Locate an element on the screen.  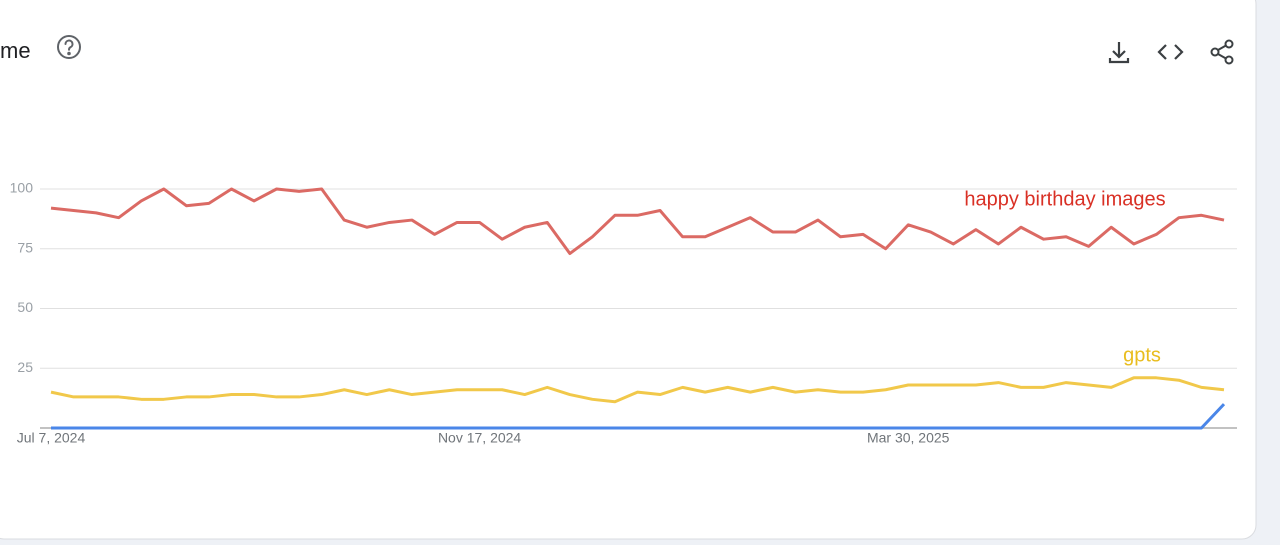
x-tick-label: Mar 30, 2025 is located at coordinates (908, 438).